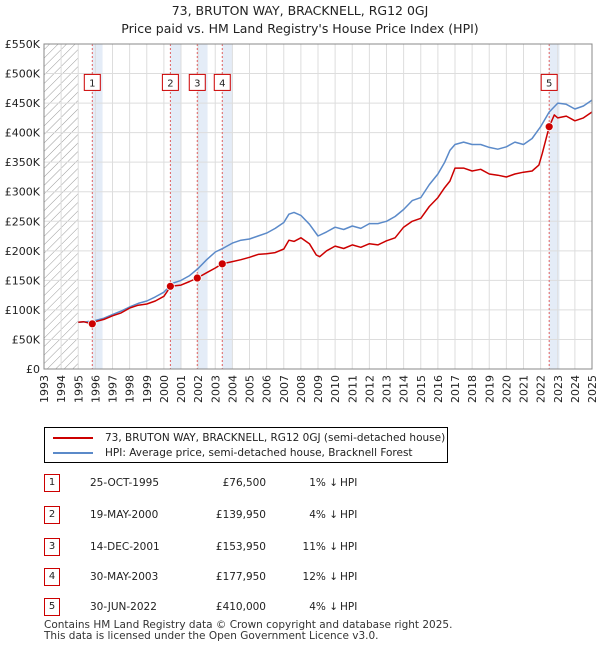 The width and height of the screenshot is (600, 650). I want to click on sale-badge: 2, so click(52, 515).